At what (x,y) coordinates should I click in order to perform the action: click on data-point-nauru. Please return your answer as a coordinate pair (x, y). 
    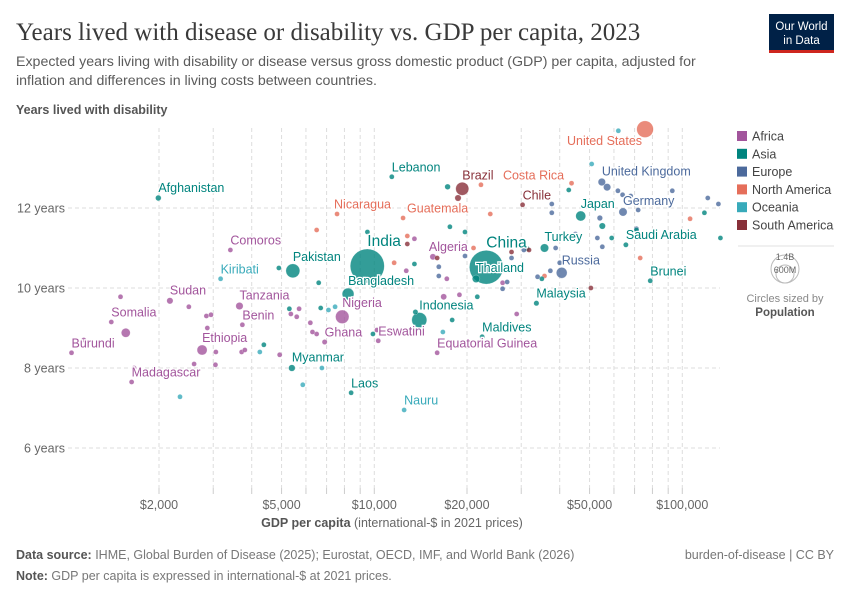
    Looking at the image, I should click on (404, 410).